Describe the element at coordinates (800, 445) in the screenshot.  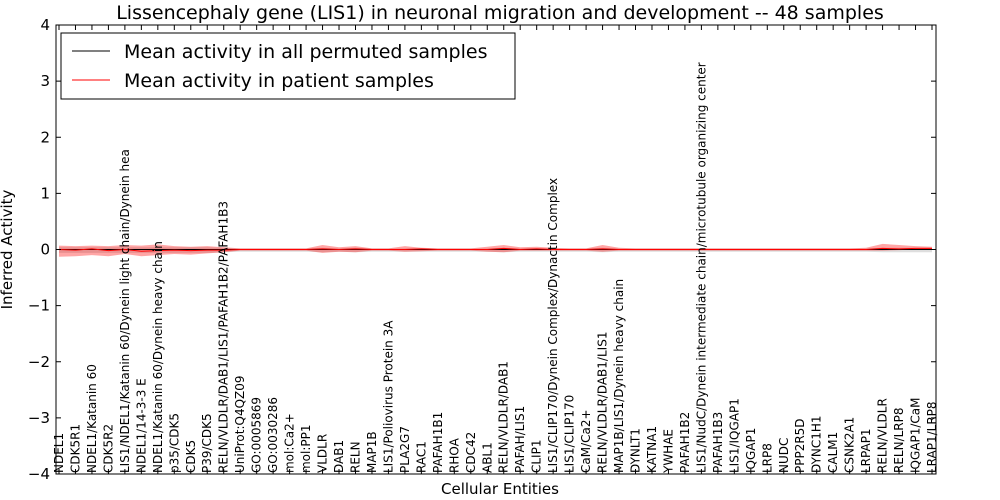
I see `x-tick-label: PPP2R5D` at that location.